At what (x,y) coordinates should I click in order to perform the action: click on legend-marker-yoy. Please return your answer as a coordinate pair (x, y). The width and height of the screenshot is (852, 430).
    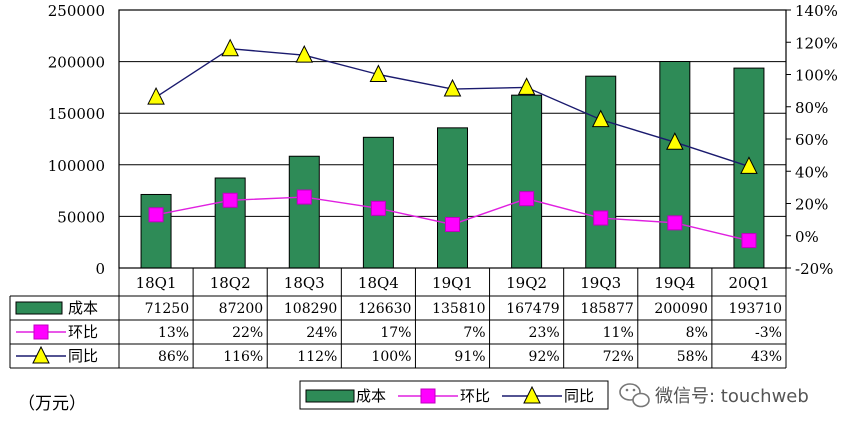
    Looking at the image, I should click on (532, 394).